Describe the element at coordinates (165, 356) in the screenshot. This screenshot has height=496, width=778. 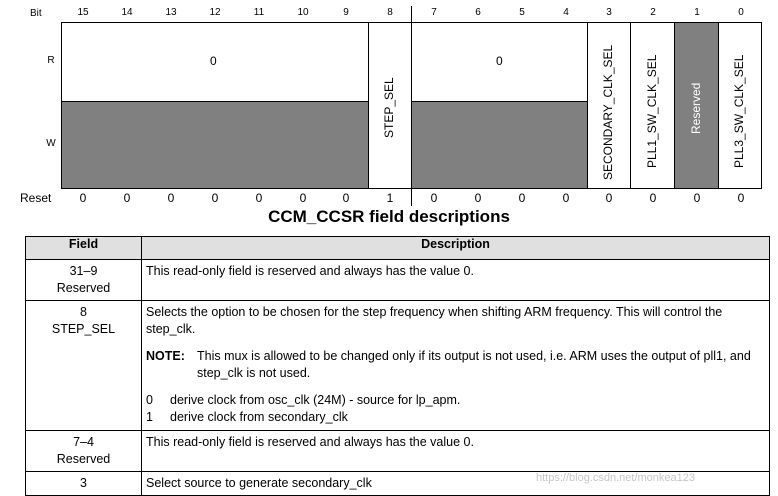
I see `note-label: NOTE:` at that location.